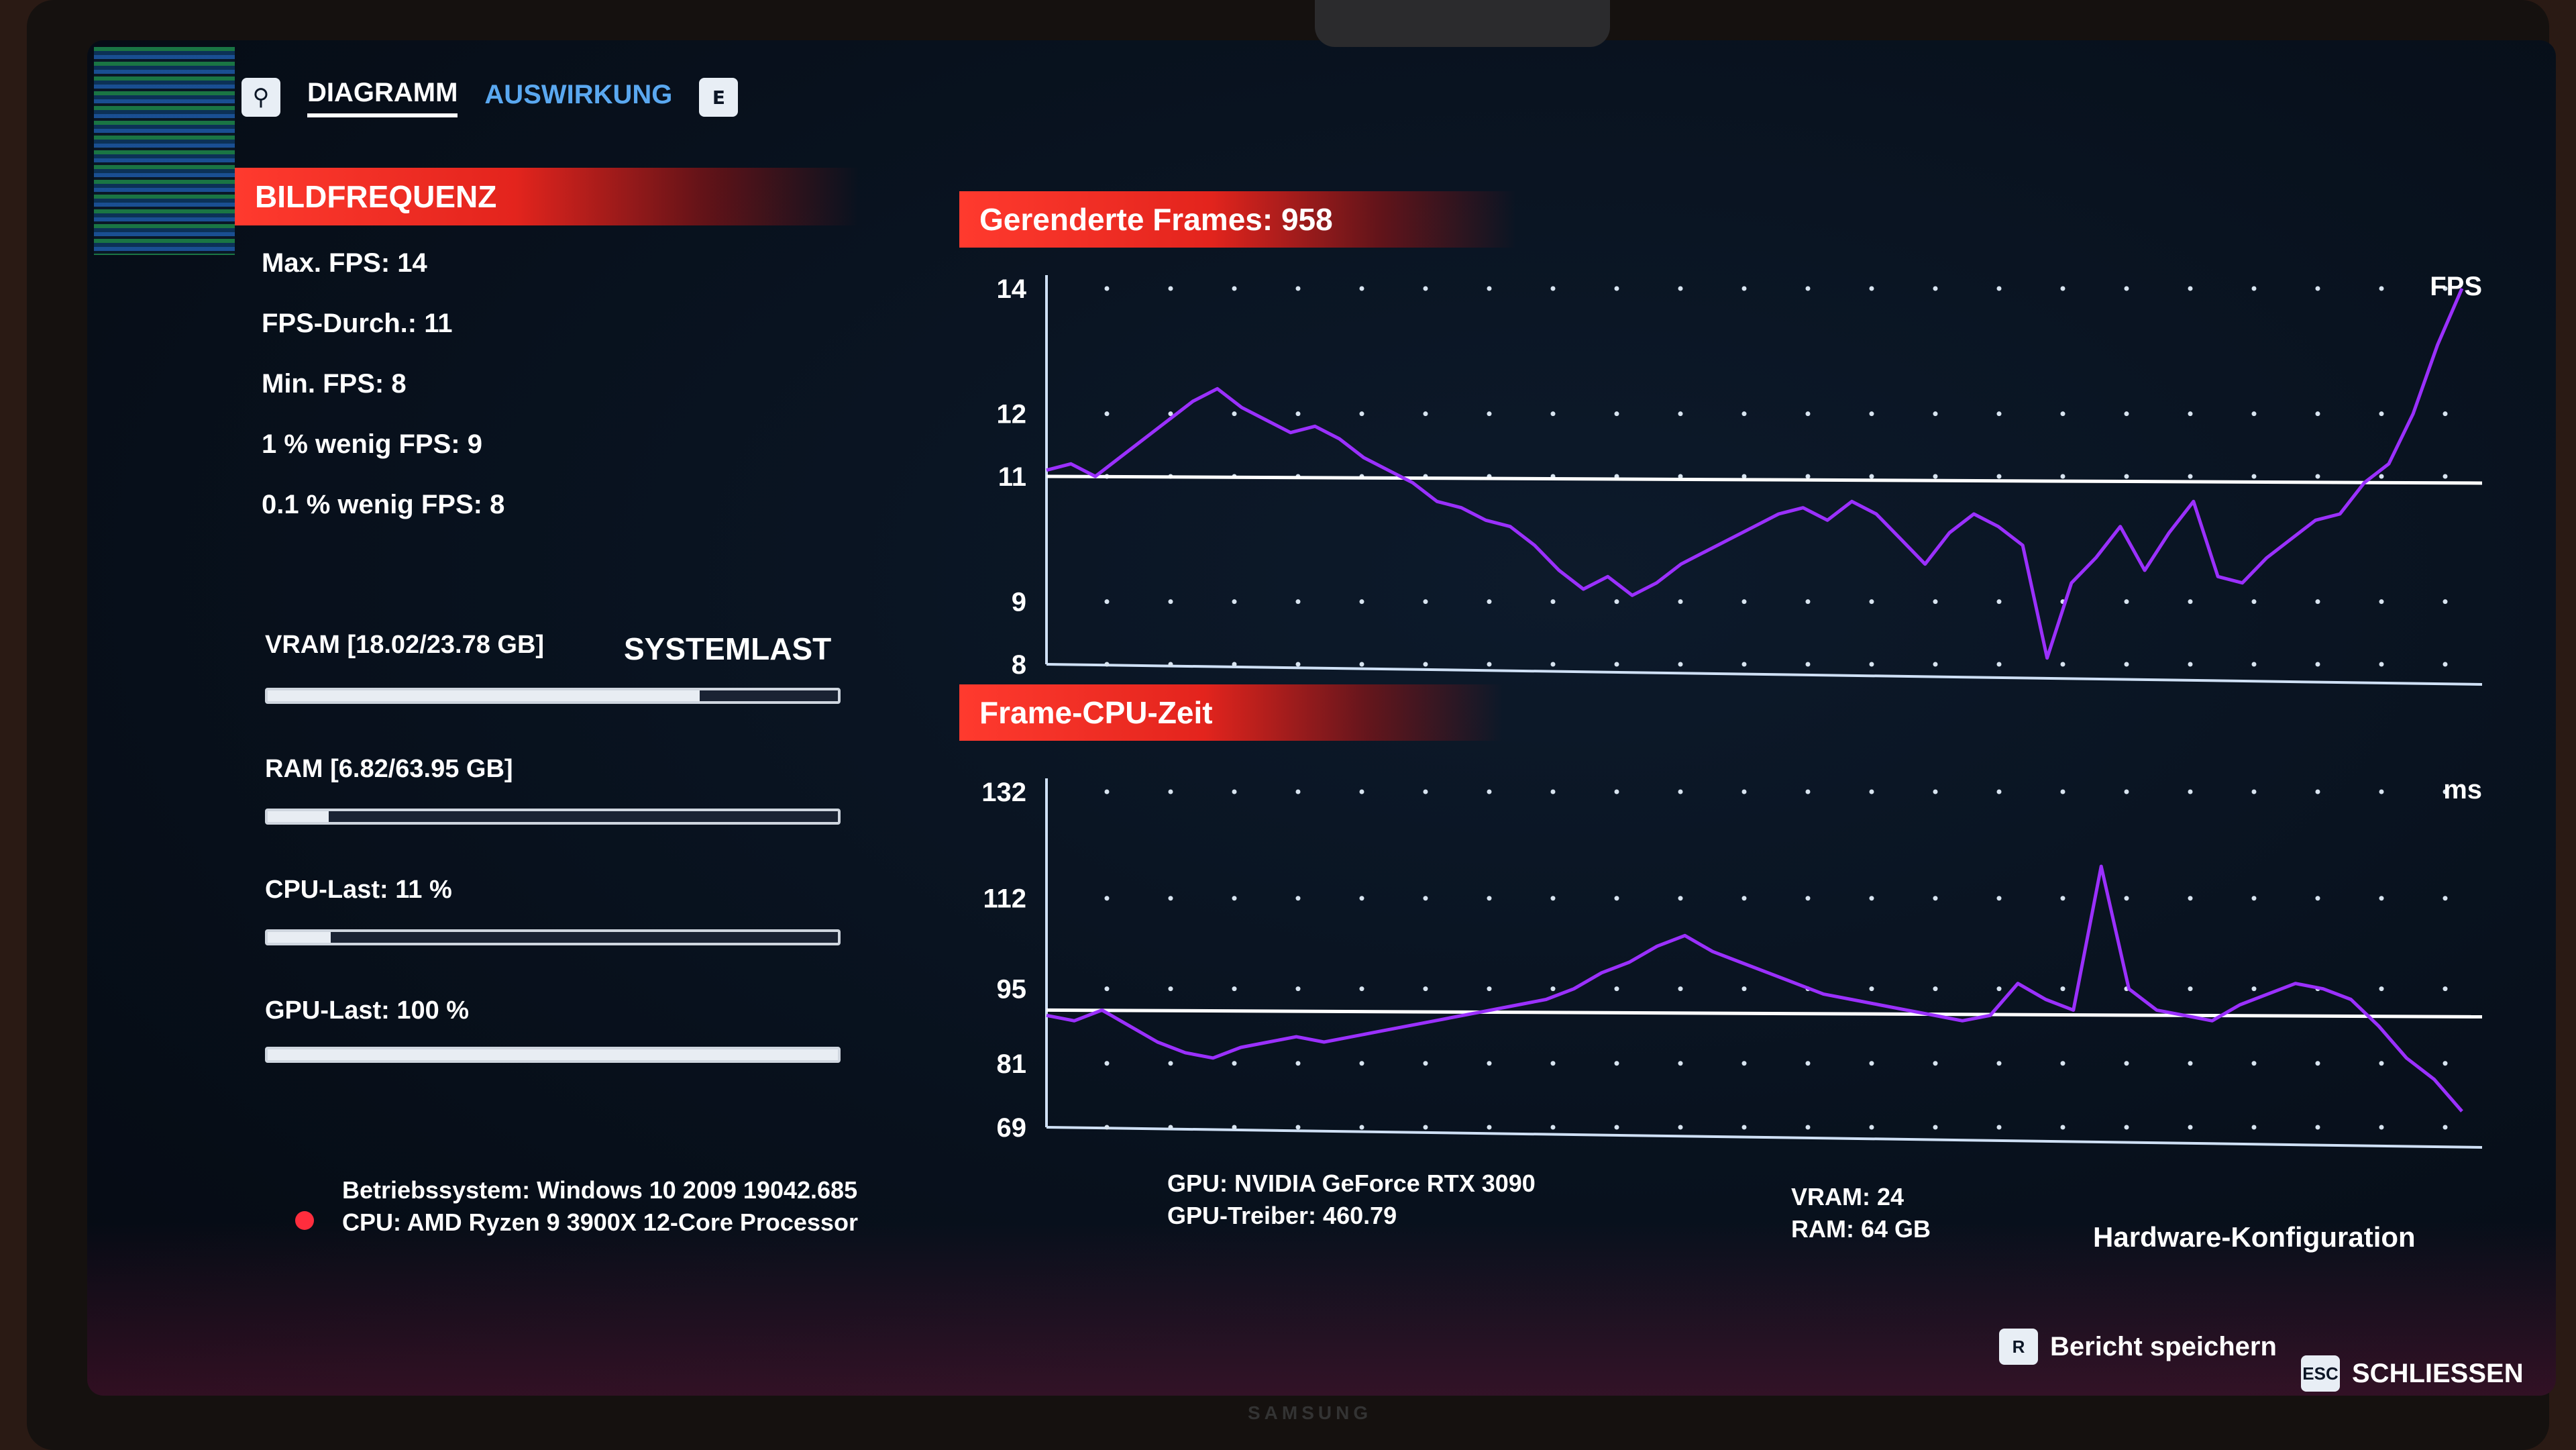 The image size is (2576, 1450). Describe the element at coordinates (578, 94) in the screenshot. I see `tab-auswirkung: AUSWIRKUNG` at that location.